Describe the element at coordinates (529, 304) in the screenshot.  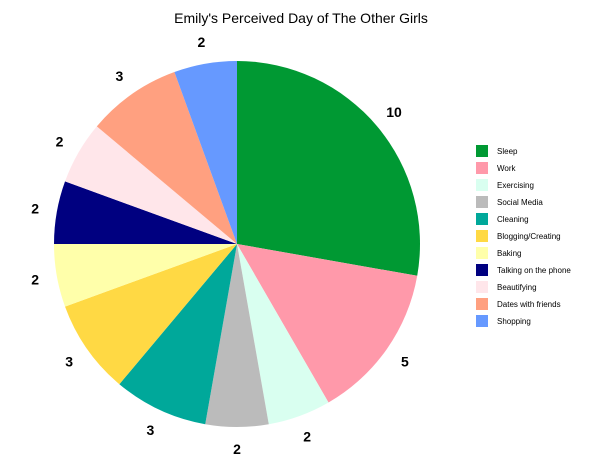
I see `legend-label: Dates with friends` at that location.